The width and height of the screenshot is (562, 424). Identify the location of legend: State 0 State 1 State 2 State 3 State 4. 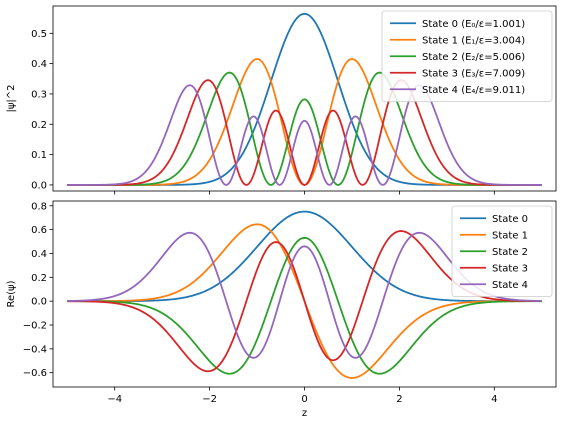
(502, 251).